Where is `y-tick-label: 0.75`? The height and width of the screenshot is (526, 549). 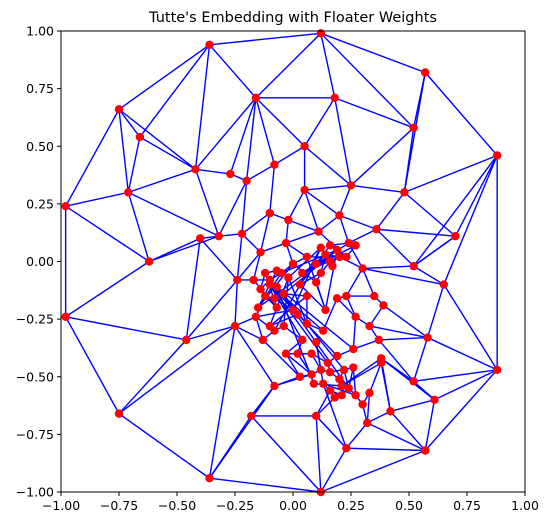
y-tick-label: 0.75 is located at coordinates (40, 88).